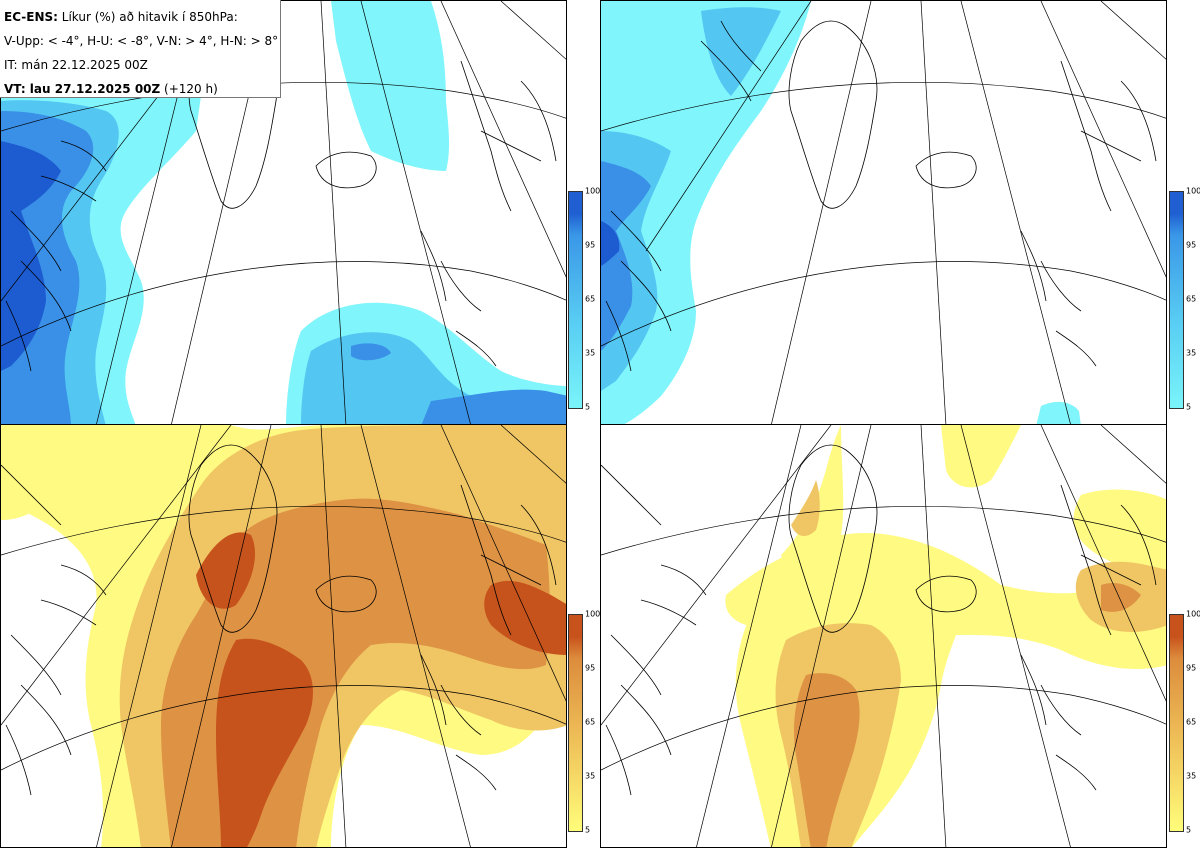  What do you see at coordinates (967, 715) in the screenshot?
I see `warm-area-dark` at bounding box center [967, 715].